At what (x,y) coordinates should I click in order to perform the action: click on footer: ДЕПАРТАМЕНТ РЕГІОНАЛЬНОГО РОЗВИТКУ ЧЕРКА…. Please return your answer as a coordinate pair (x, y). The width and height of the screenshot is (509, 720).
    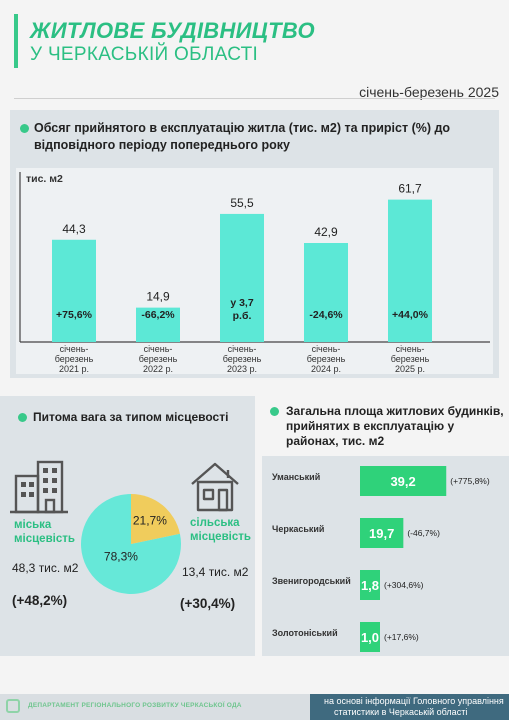
    Looking at the image, I should click on (254, 707).